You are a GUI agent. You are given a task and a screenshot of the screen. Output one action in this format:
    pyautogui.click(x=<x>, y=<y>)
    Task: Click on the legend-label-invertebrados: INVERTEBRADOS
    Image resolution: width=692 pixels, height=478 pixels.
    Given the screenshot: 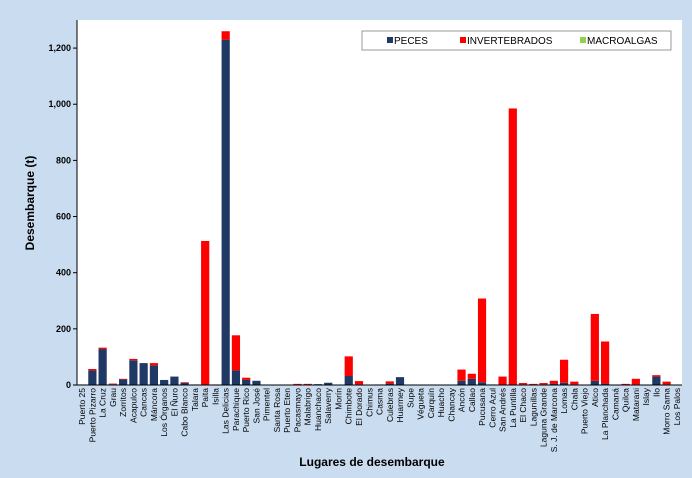 What is the action you would take?
    pyautogui.click(x=510, y=41)
    